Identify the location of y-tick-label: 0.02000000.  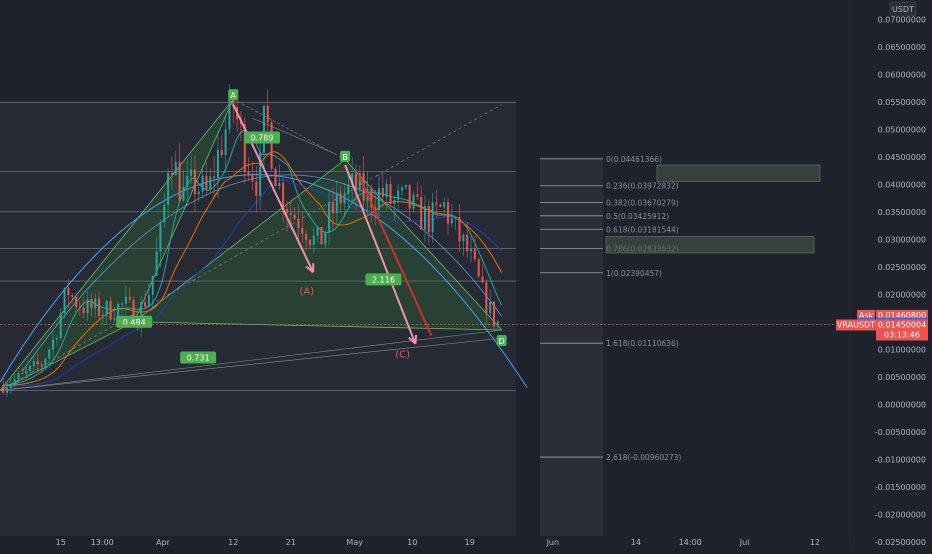
(902, 294).